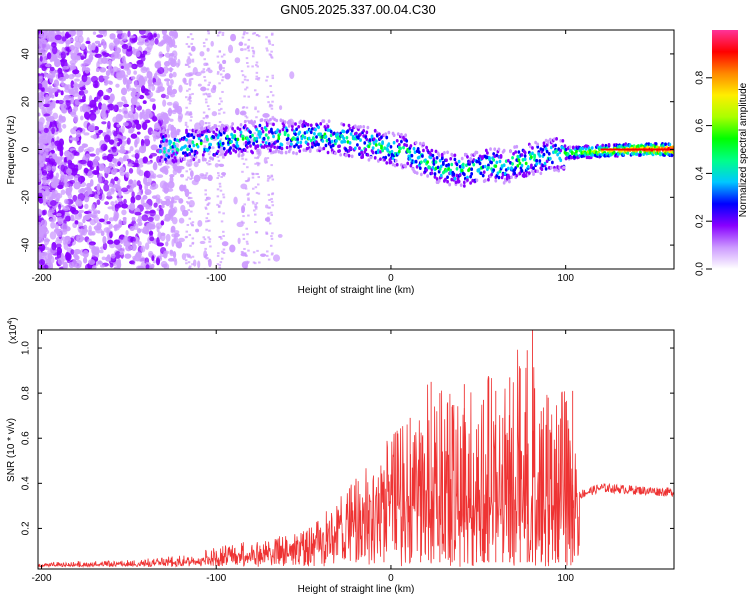 The height and width of the screenshot is (600, 750). I want to click on spectrogram-x-axis-label: Height of straight line (km), so click(356, 290).